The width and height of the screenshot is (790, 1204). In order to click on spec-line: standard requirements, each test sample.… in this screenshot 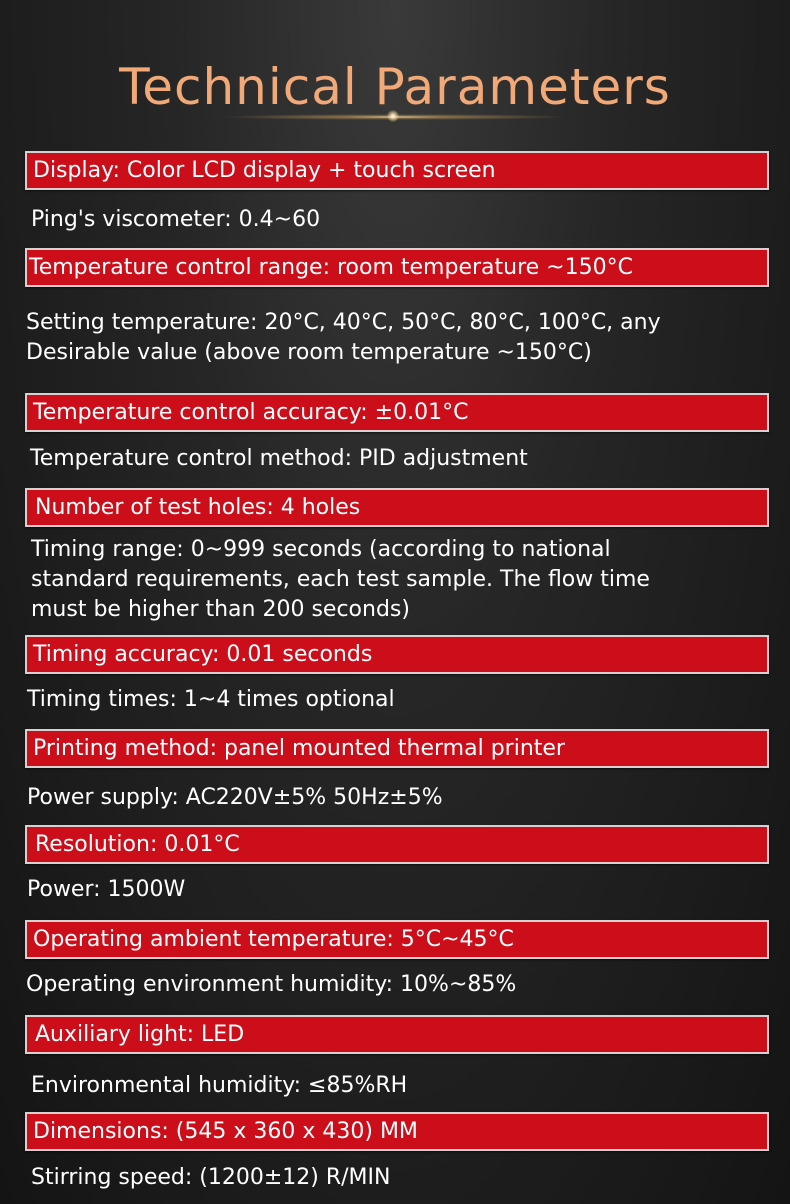, I will do `click(340, 579)`.